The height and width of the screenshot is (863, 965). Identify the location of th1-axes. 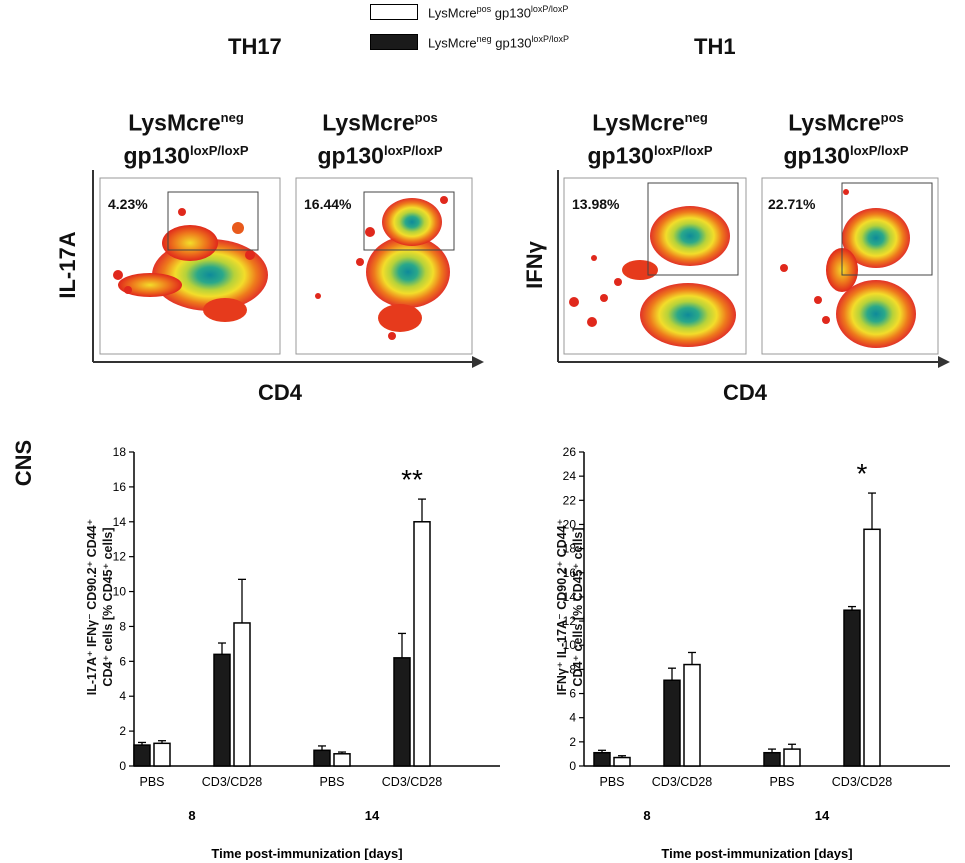
(753, 269).